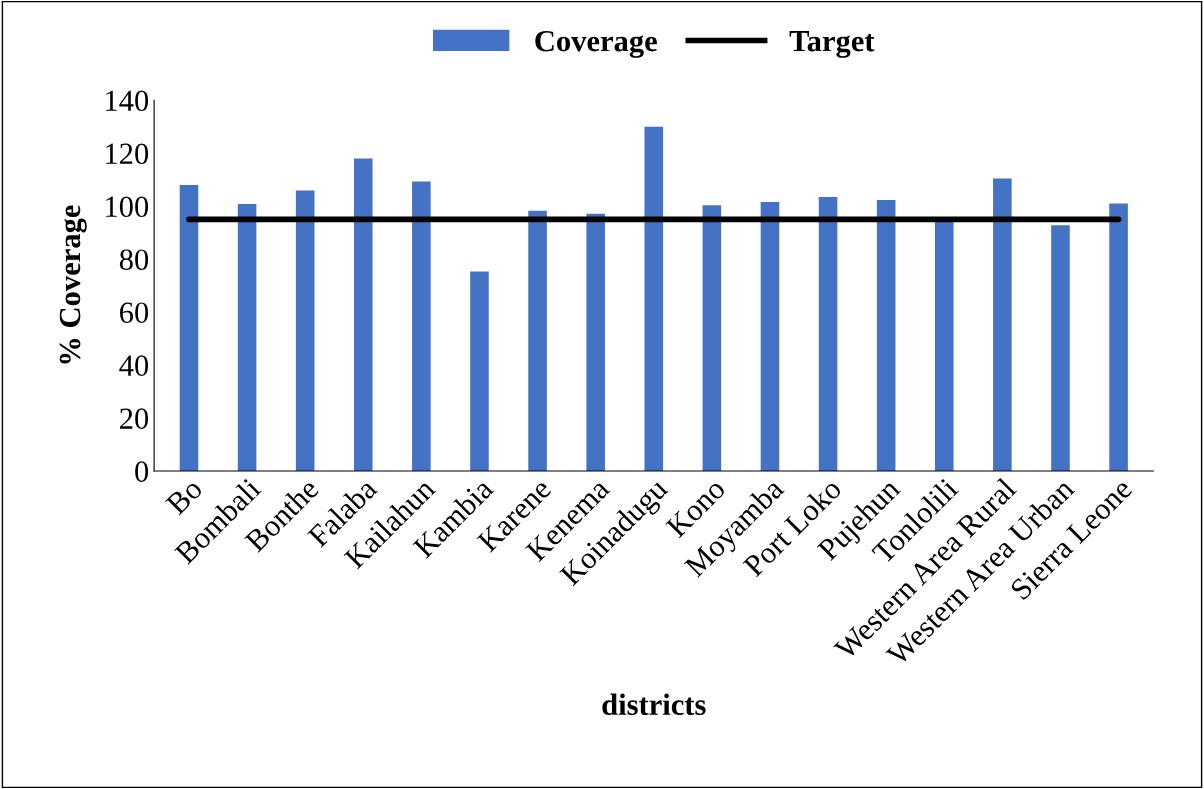 The image size is (1204, 789). What do you see at coordinates (134, 418) in the screenshot?
I see `y-tick-label: 20` at bounding box center [134, 418].